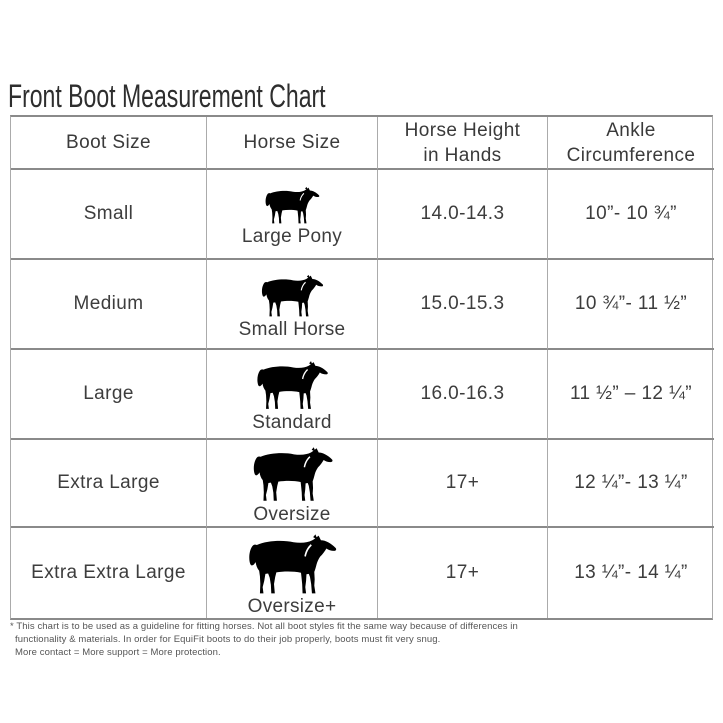  I want to click on table-row-small-boot-size: Small, so click(109, 215).